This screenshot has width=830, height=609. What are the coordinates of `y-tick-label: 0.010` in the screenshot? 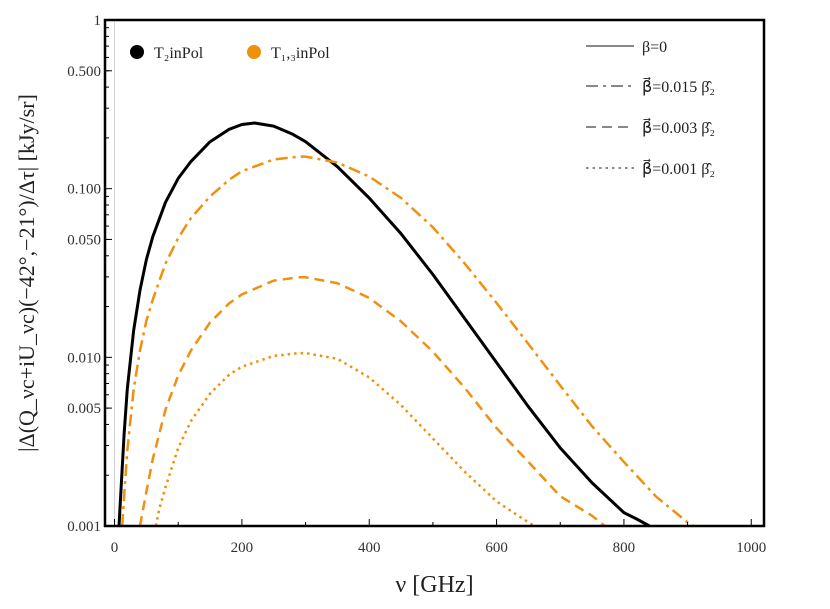 It's located at (84, 358).